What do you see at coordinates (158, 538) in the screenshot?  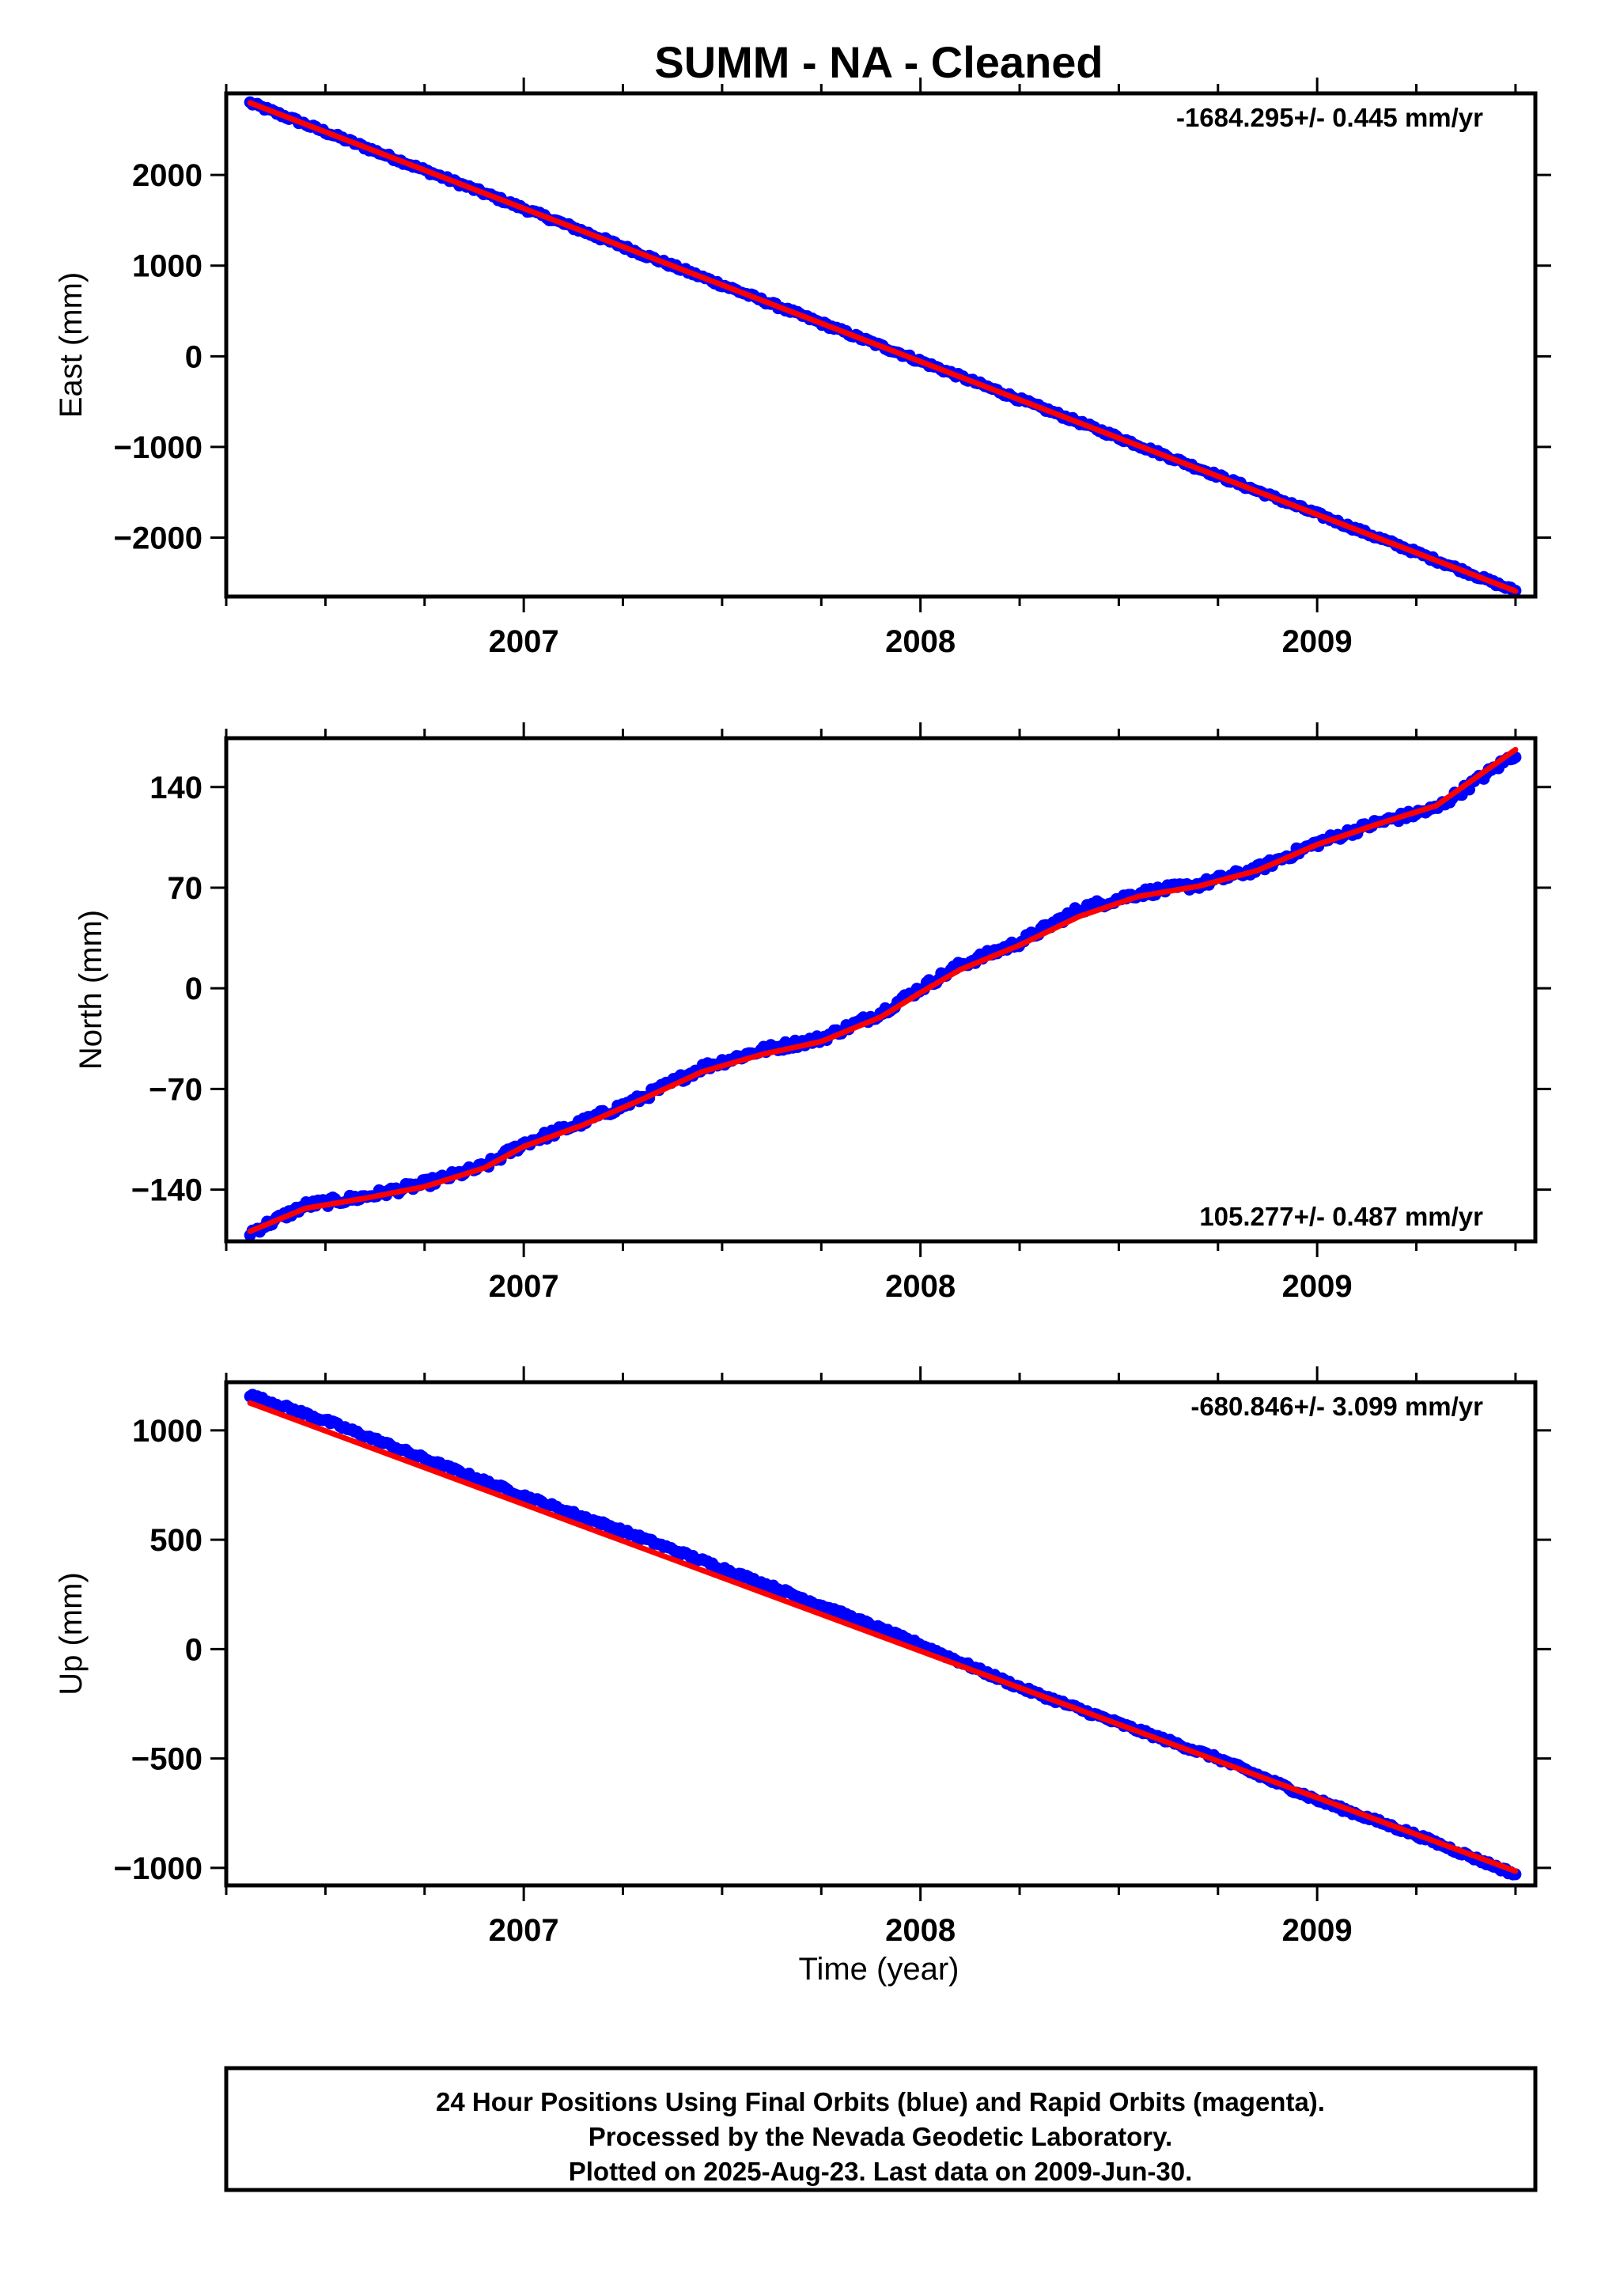 I see `y-tick-label: −2000` at bounding box center [158, 538].